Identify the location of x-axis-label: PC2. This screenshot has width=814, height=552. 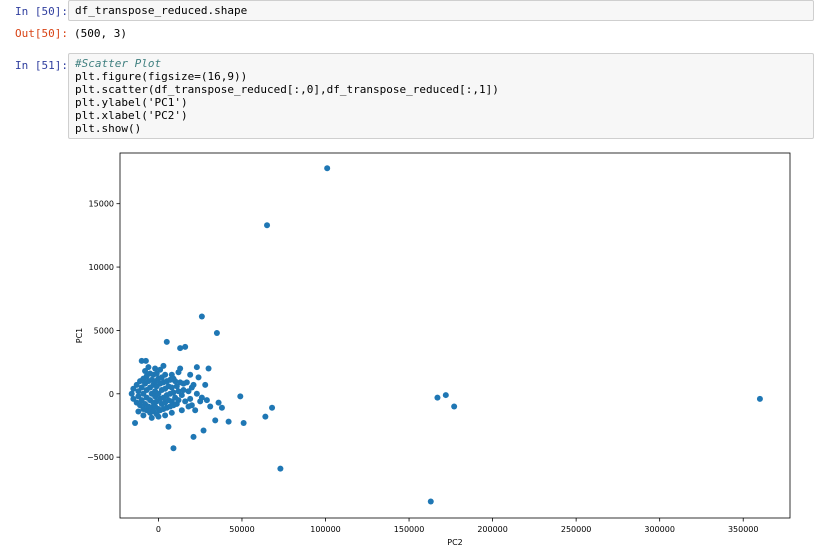
(455, 542).